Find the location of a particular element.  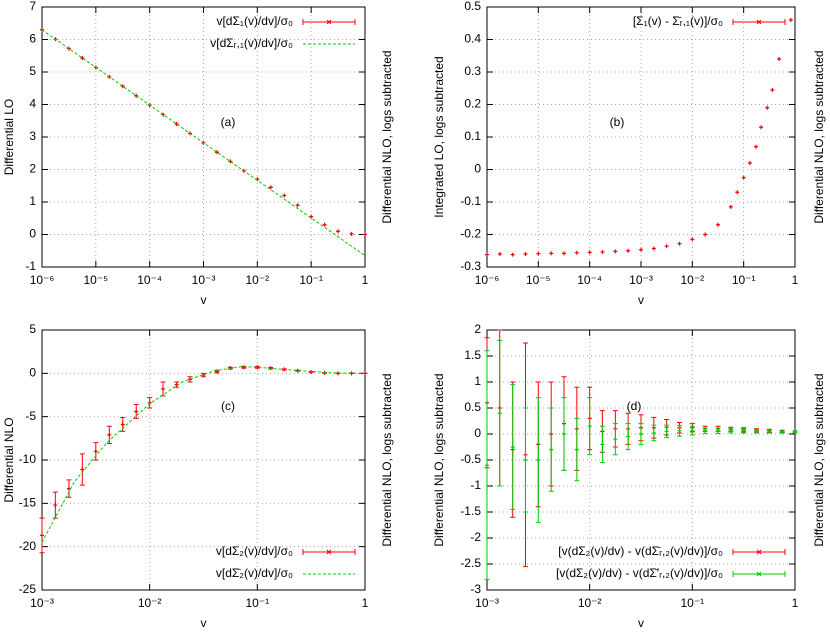

y-tick-label: -1 is located at coordinates (30, 266).